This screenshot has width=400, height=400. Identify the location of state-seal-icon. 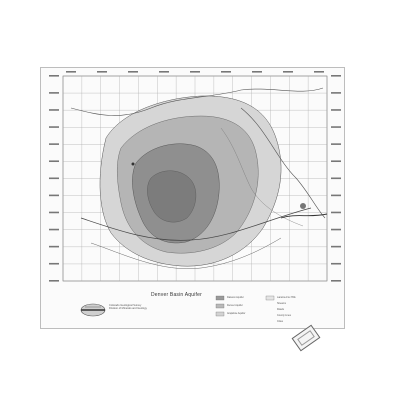
(93, 310).